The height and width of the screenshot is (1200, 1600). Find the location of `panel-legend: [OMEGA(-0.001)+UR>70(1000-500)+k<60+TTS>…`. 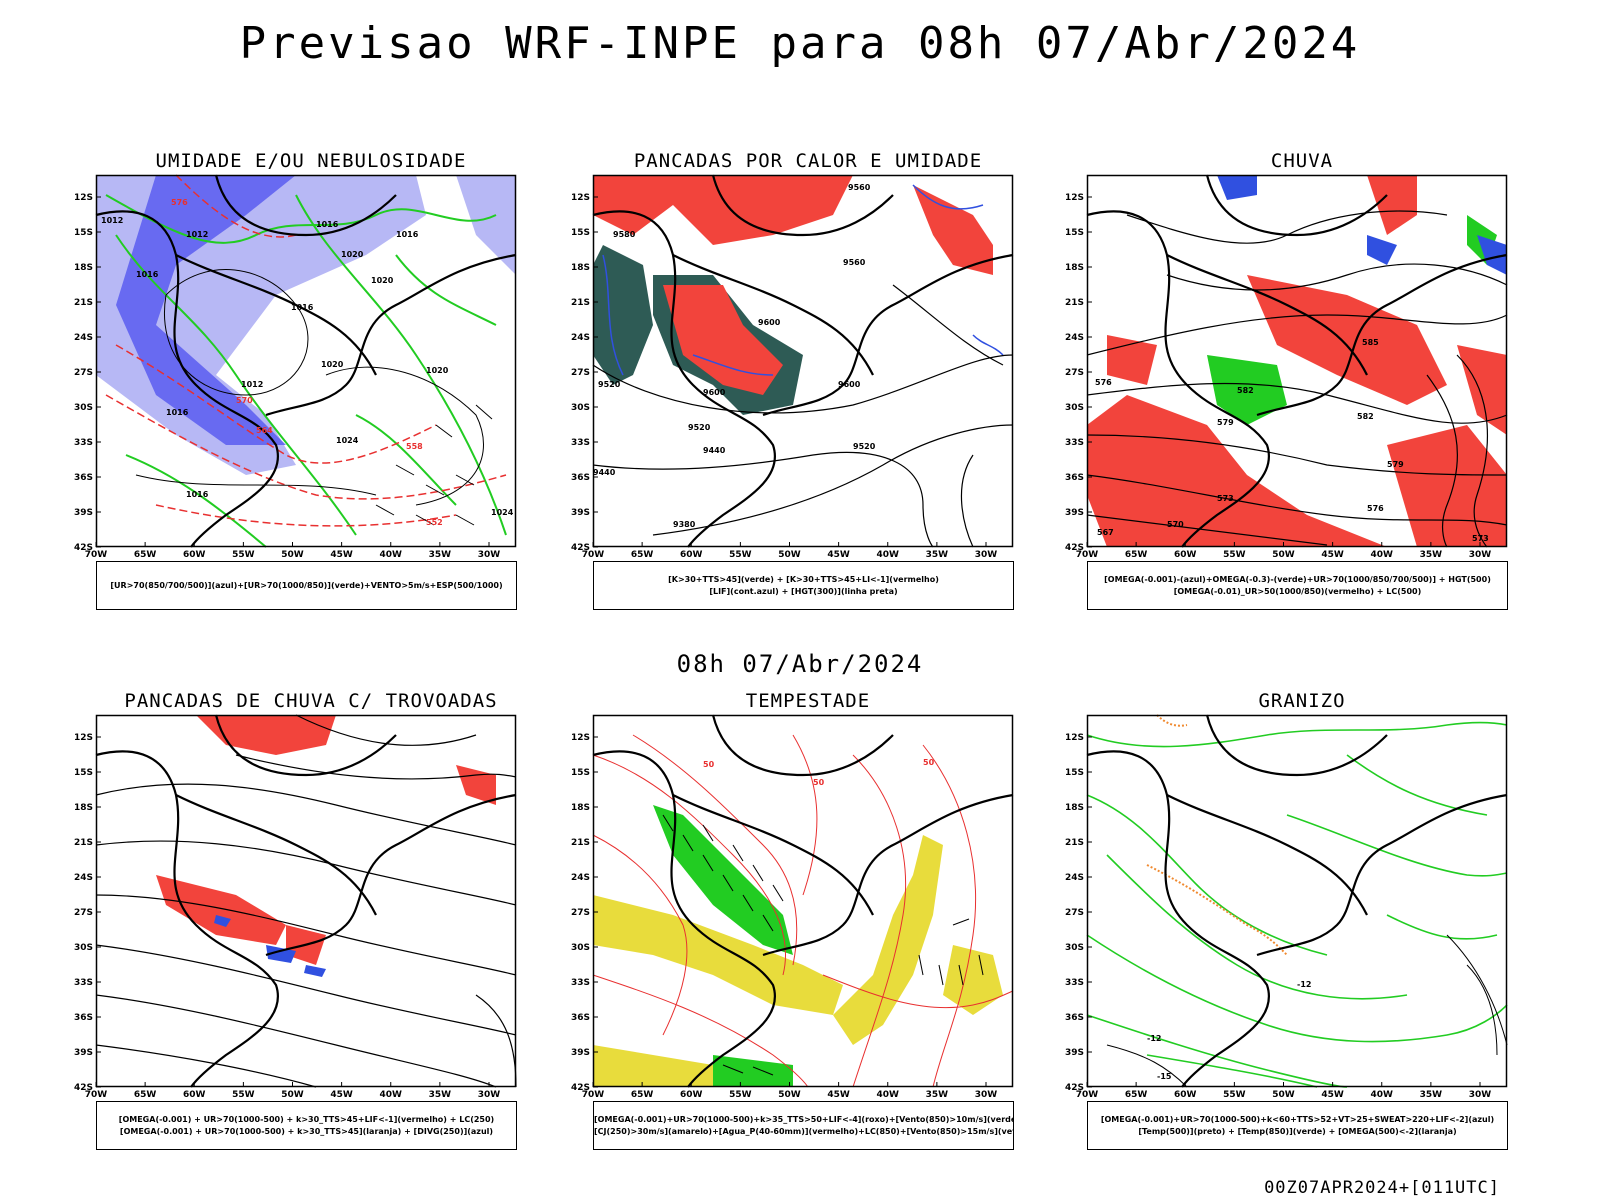

panel-legend: [OMEGA(-0.001)+UR>70(1000-500)+k<60+TTS>… is located at coordinates (1297, 1125).